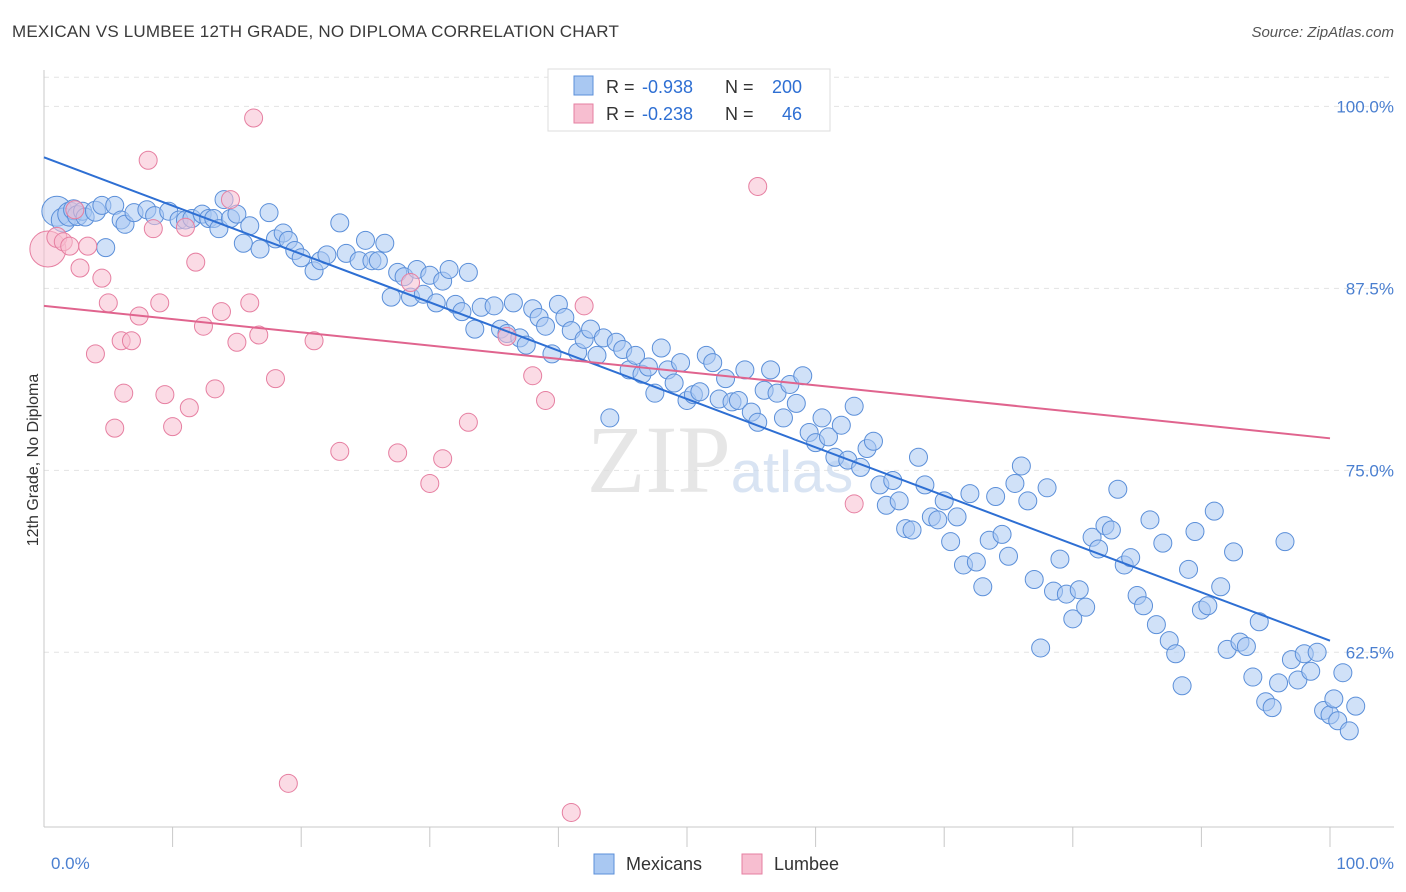  What do you see at coordinates (720, 459) in the screenshot?
I see `watermark: ZIPatlas` at bounding box center [720, 459].